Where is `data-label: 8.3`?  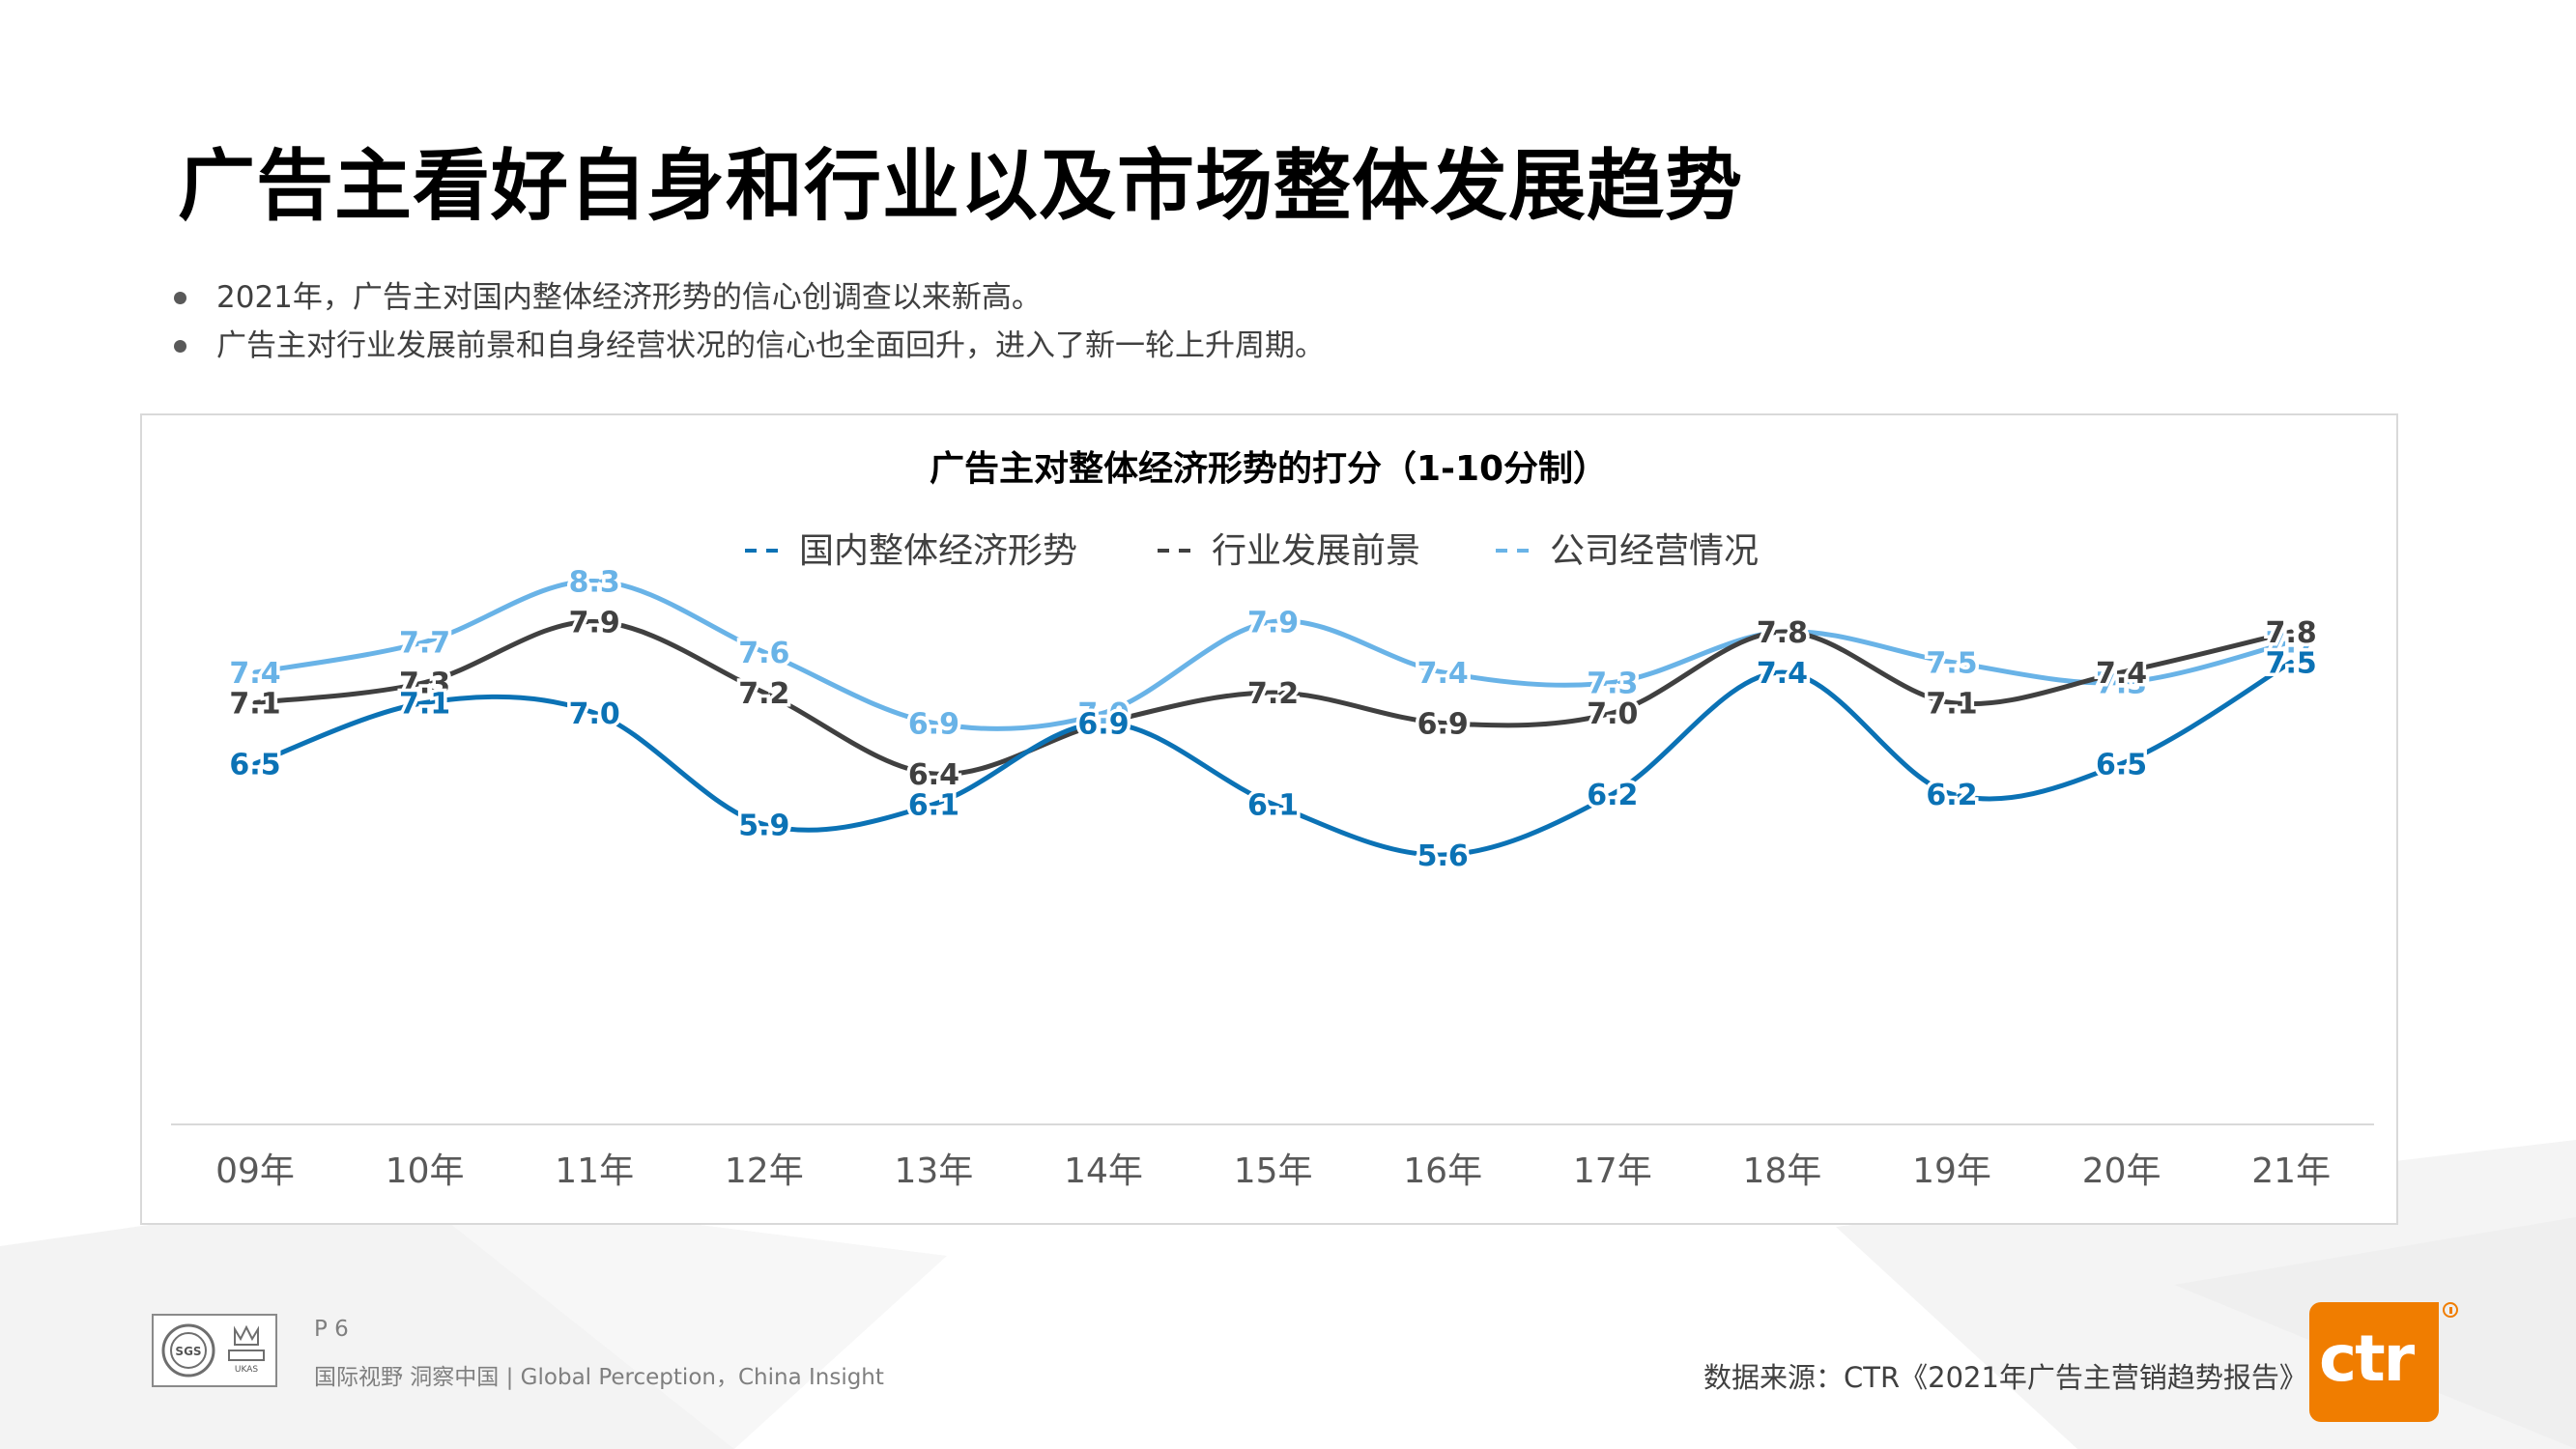 data-label: 8.3 is located at coordinates (595, 583).